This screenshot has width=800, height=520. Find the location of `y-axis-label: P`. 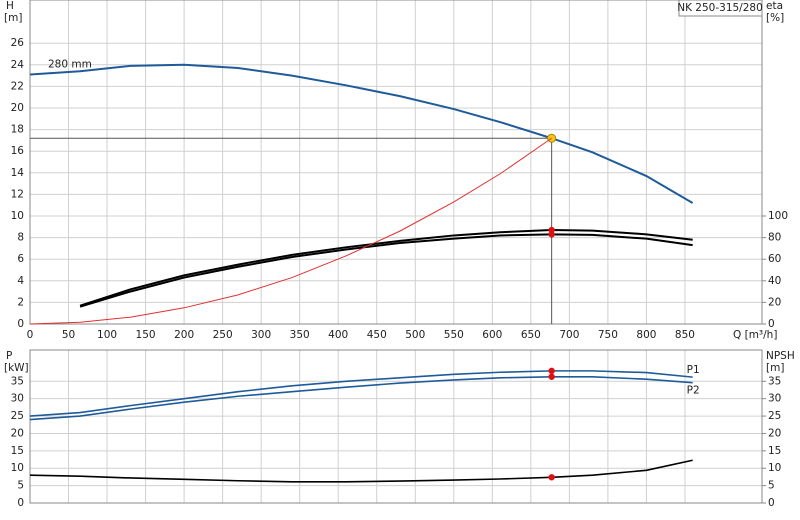

y-axis-label: P is located at coordinates (9, 356).